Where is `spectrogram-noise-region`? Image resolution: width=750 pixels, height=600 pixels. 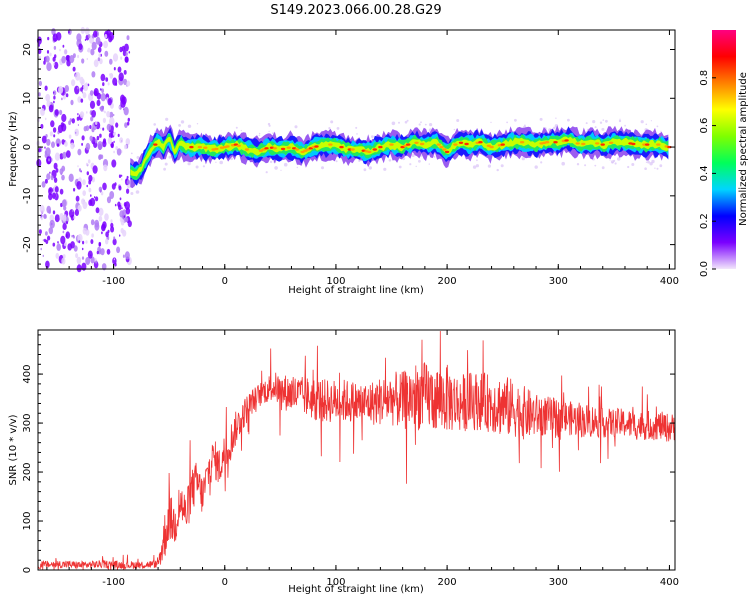 spectrogram-noise-region is located at coordinates (84, 149).